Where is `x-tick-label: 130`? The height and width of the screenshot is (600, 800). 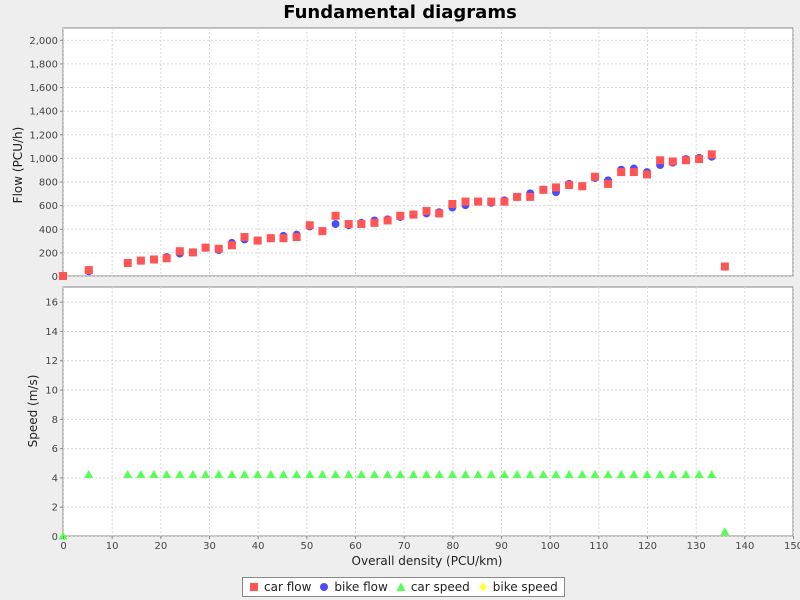 x-tick-label: 130 is located at coordinates (696, 546).